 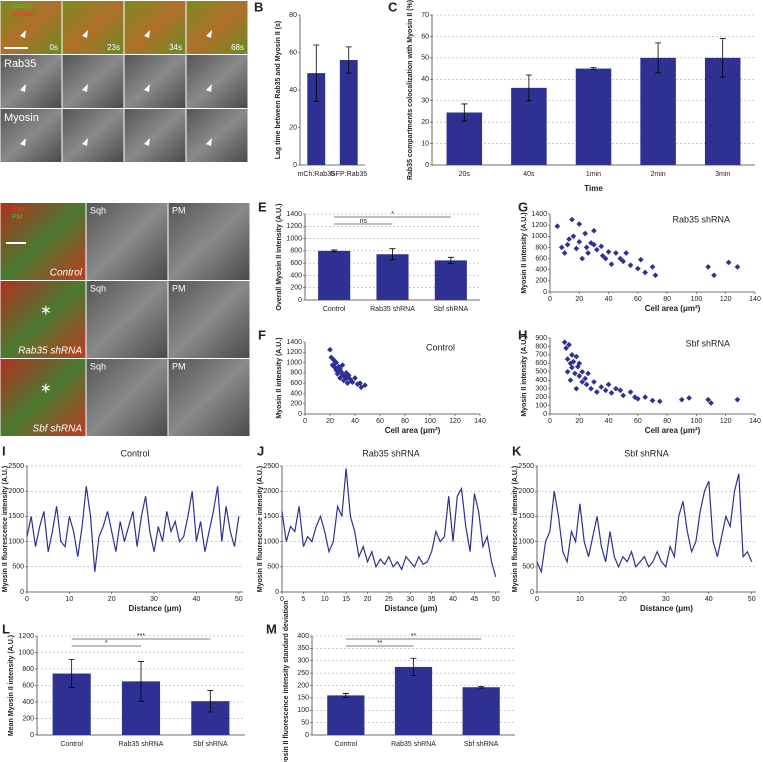 I want to click on chart-title: Sbf shRNA, so click(x=707, y=343).